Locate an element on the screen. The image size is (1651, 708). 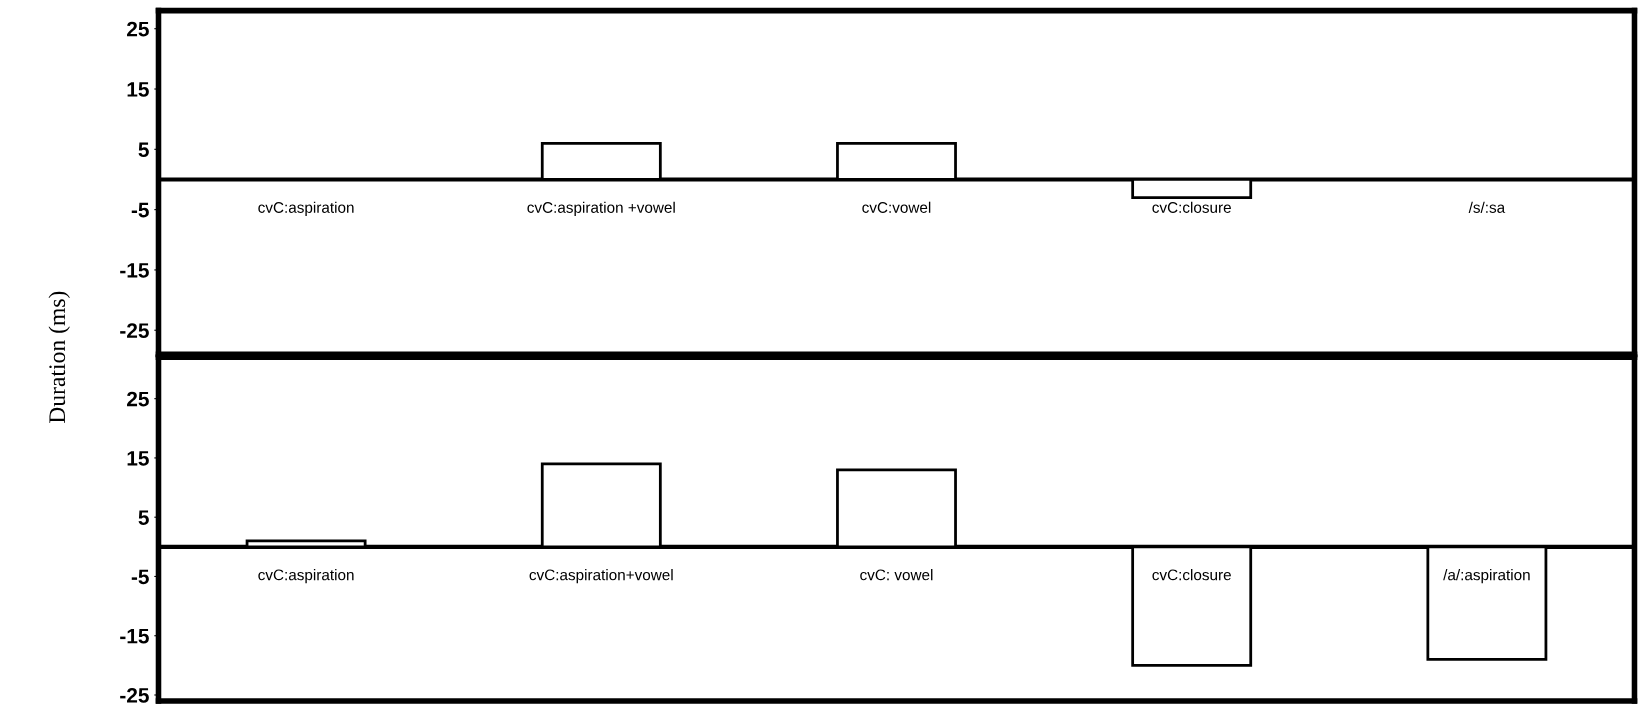
x-tick-label: /a/:aspiration is located at coordinates (1486, 576).